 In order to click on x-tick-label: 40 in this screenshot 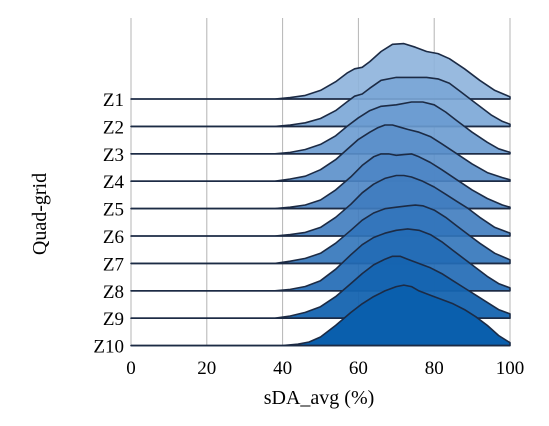, I will do `click(282, 368)`.